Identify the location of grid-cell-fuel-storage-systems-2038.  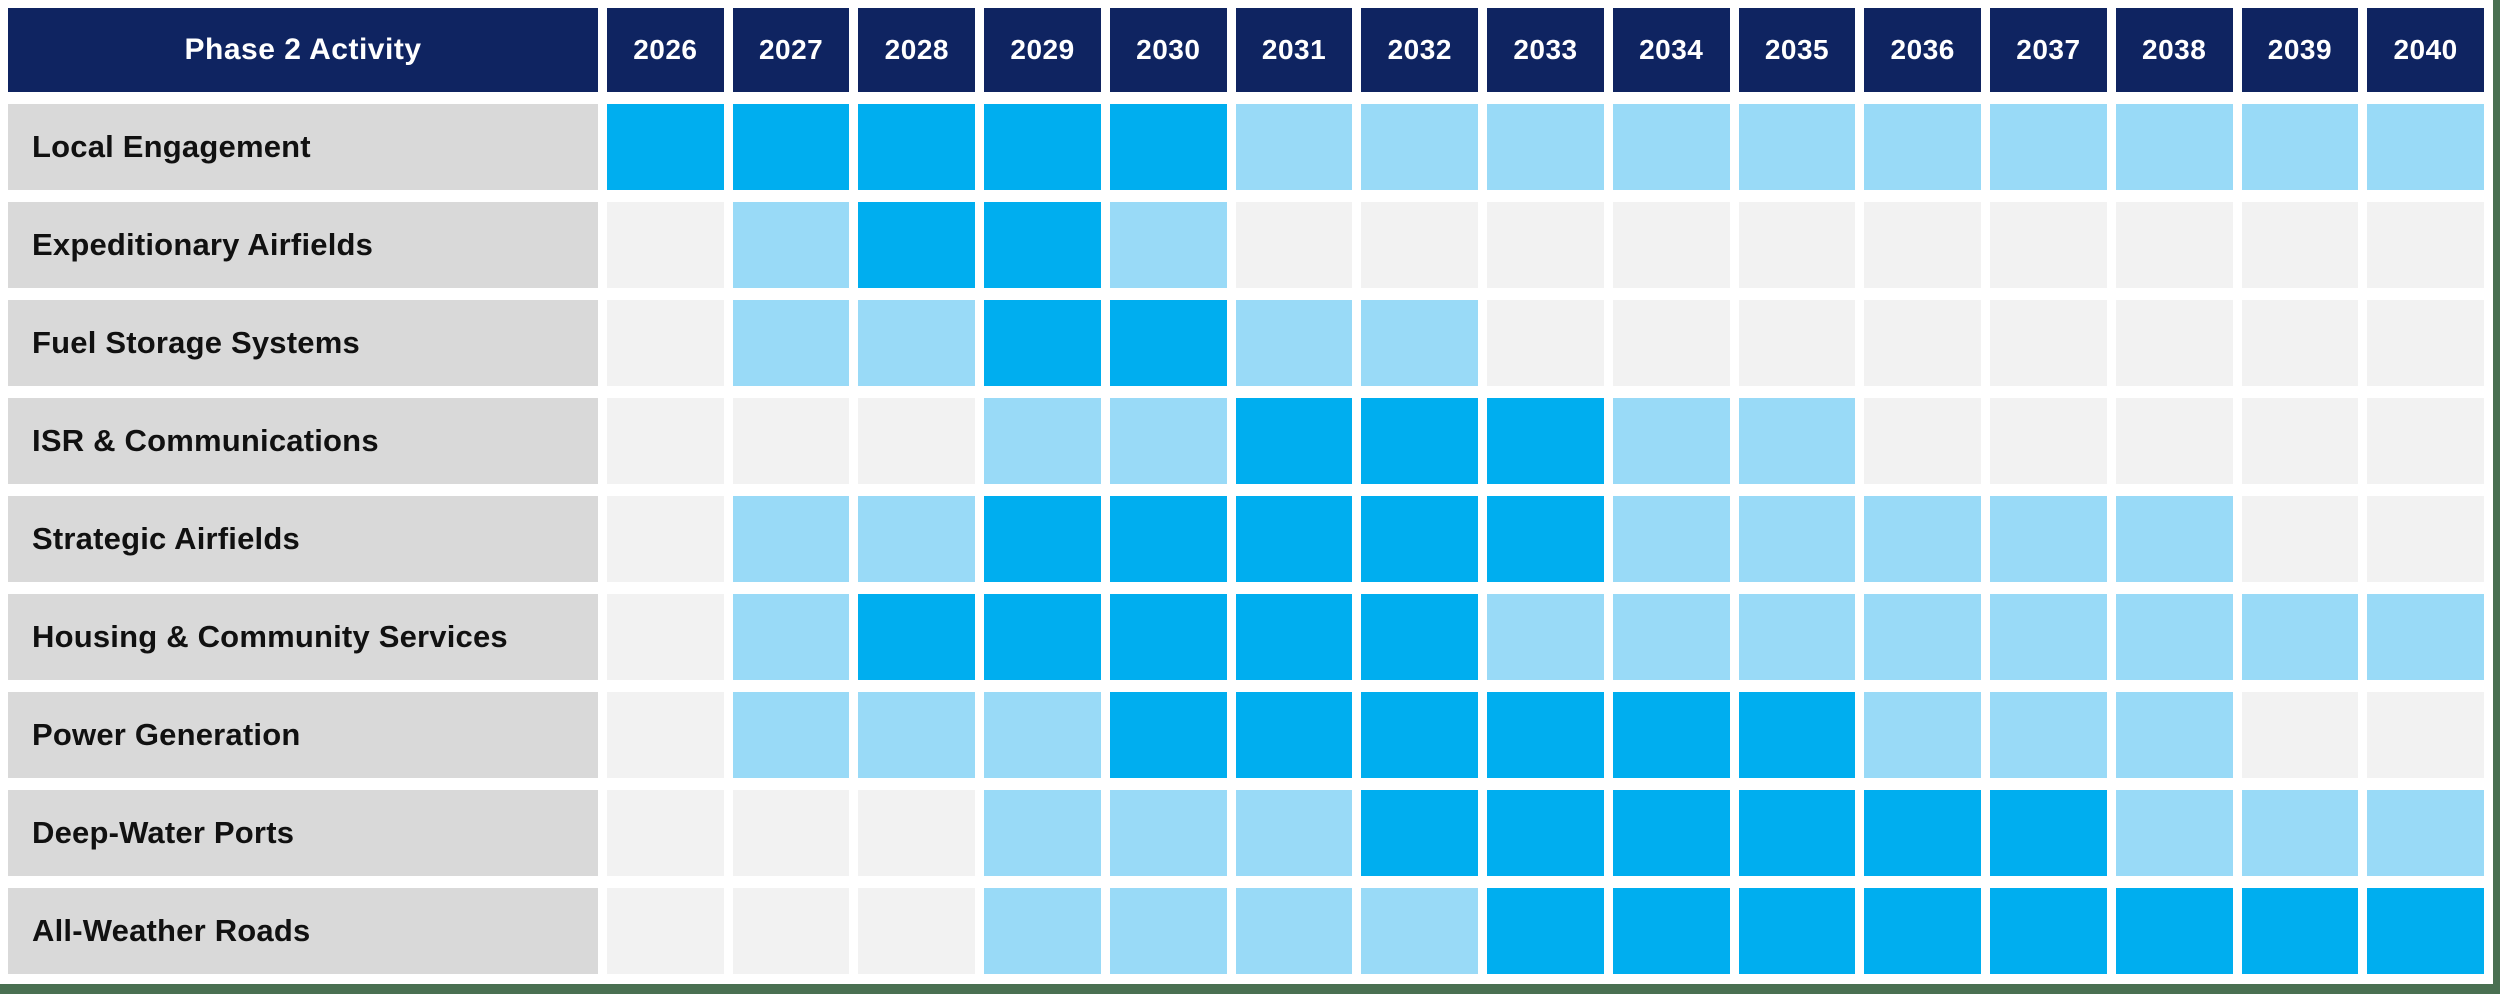
(2174, 343).